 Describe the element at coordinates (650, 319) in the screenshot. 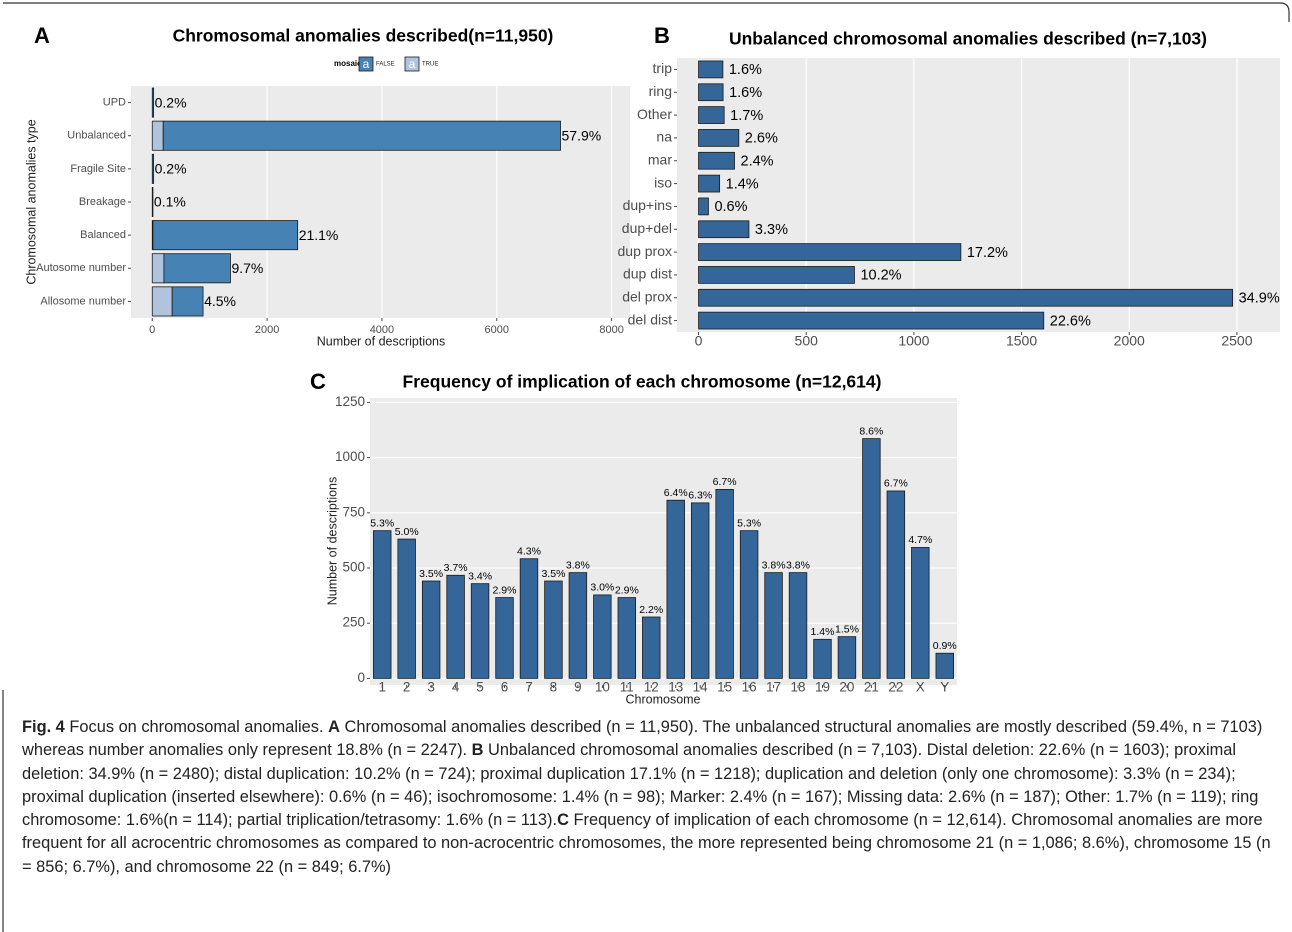

I see `y-tick-label: del dist` at that location.